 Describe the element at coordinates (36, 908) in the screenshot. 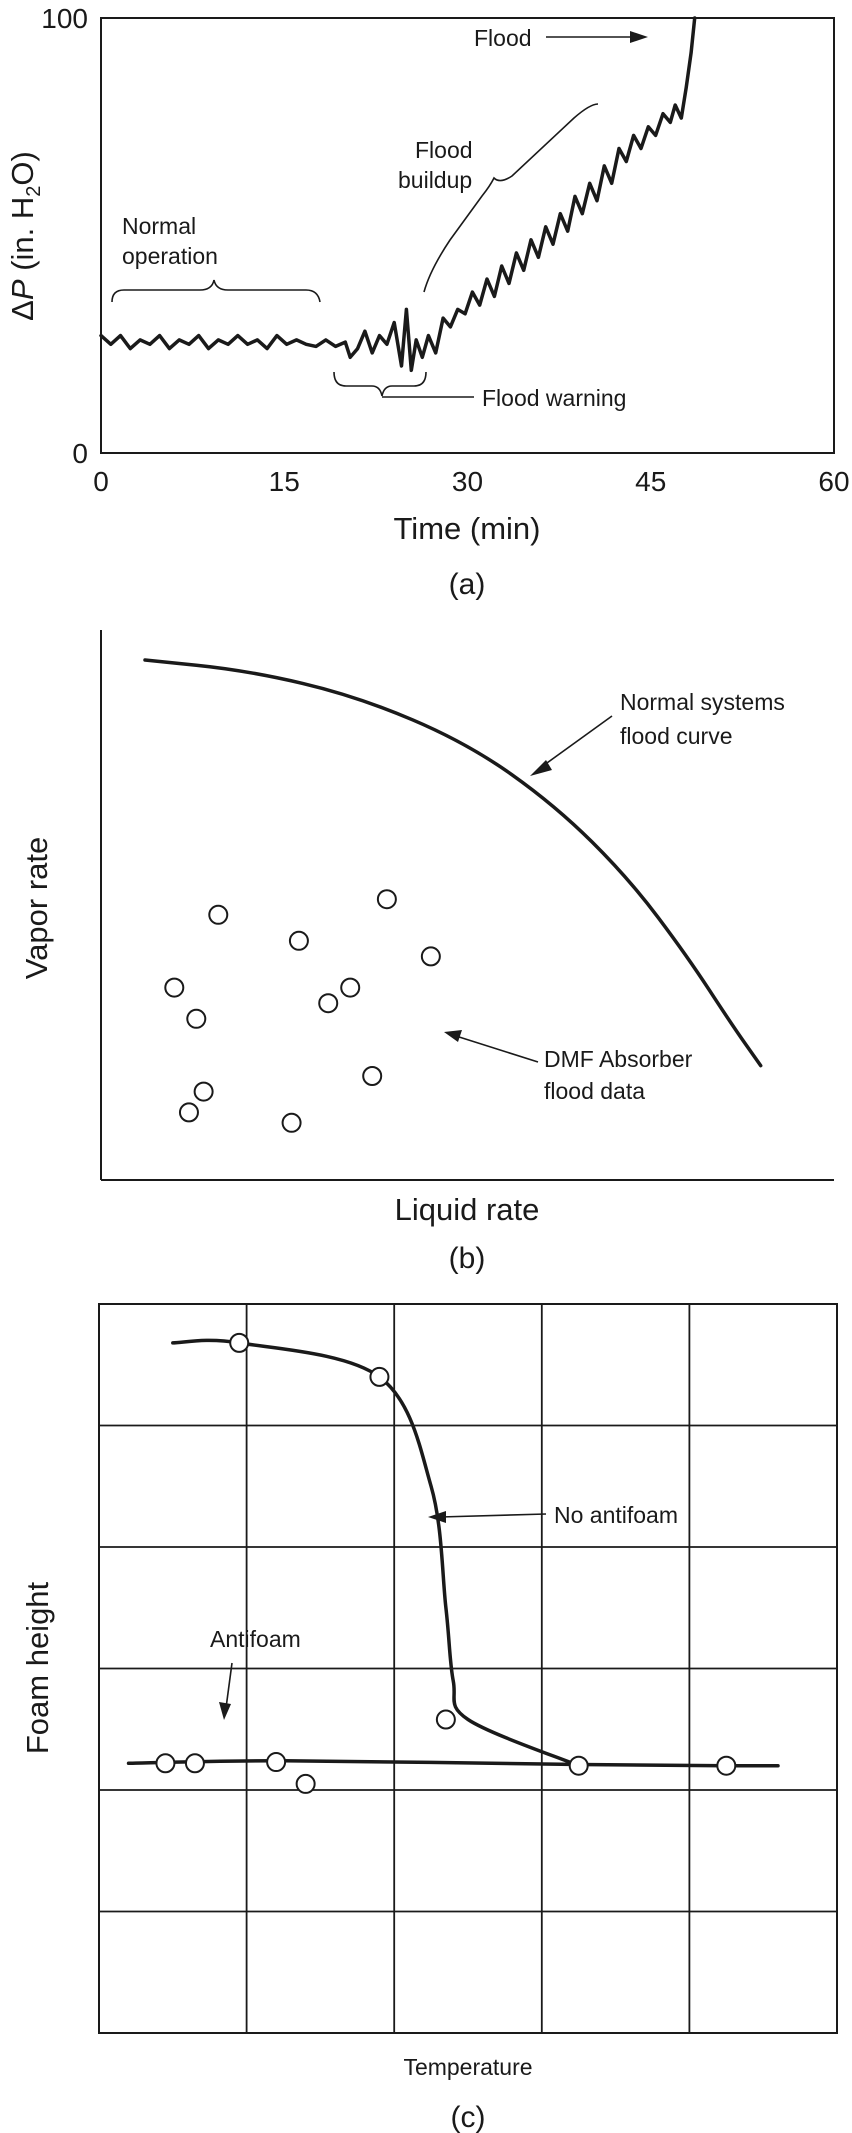

I see `y-axis-label-b: Vapor rate` at that location.